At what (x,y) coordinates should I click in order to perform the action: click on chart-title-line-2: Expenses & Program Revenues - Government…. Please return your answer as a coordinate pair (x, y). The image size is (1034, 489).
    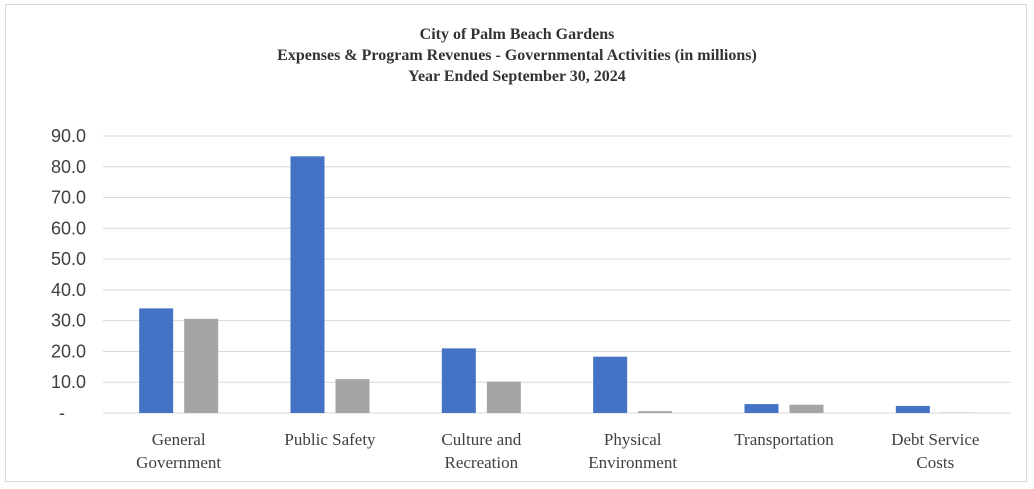
    Looking at the image, I should click on (517, 55).